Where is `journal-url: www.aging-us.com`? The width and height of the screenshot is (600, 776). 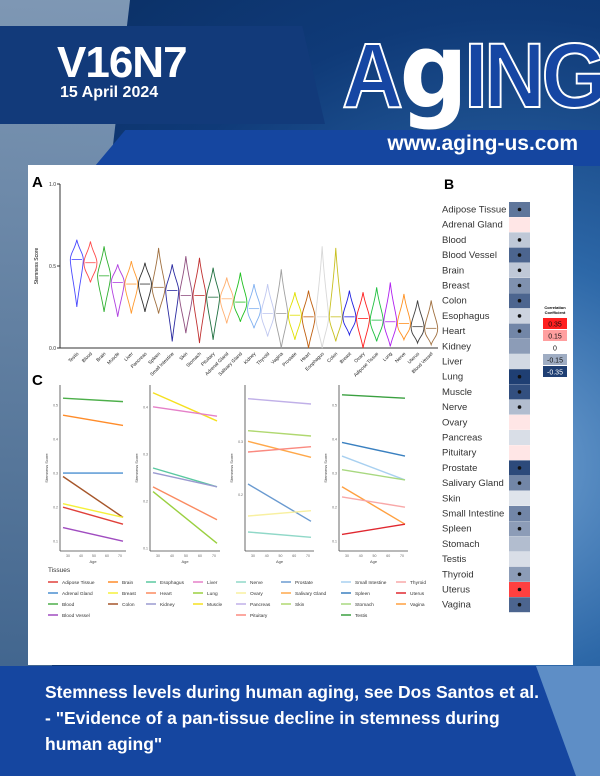 journal-url: www.aging-us.com is located at coordinates (482, 143).